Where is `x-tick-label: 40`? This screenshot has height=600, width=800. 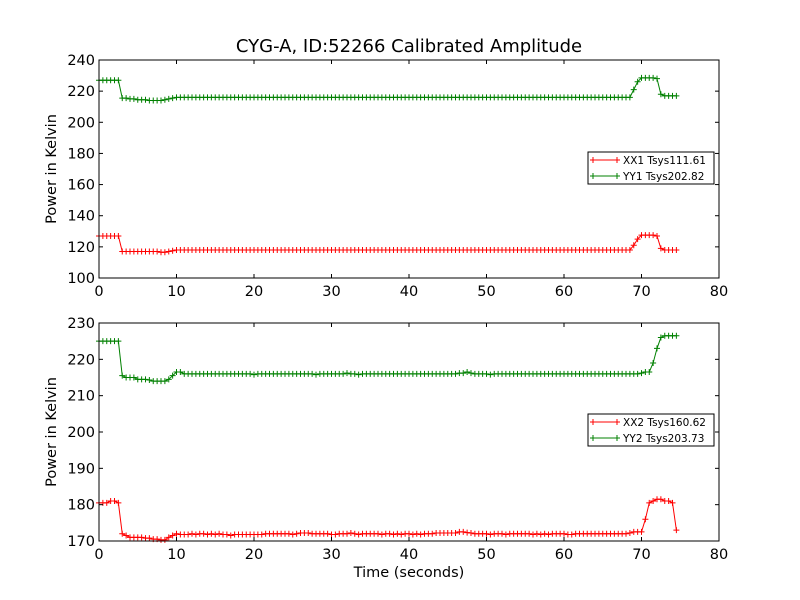
x-tick-label: 40 is located at coordinates (409, 292).